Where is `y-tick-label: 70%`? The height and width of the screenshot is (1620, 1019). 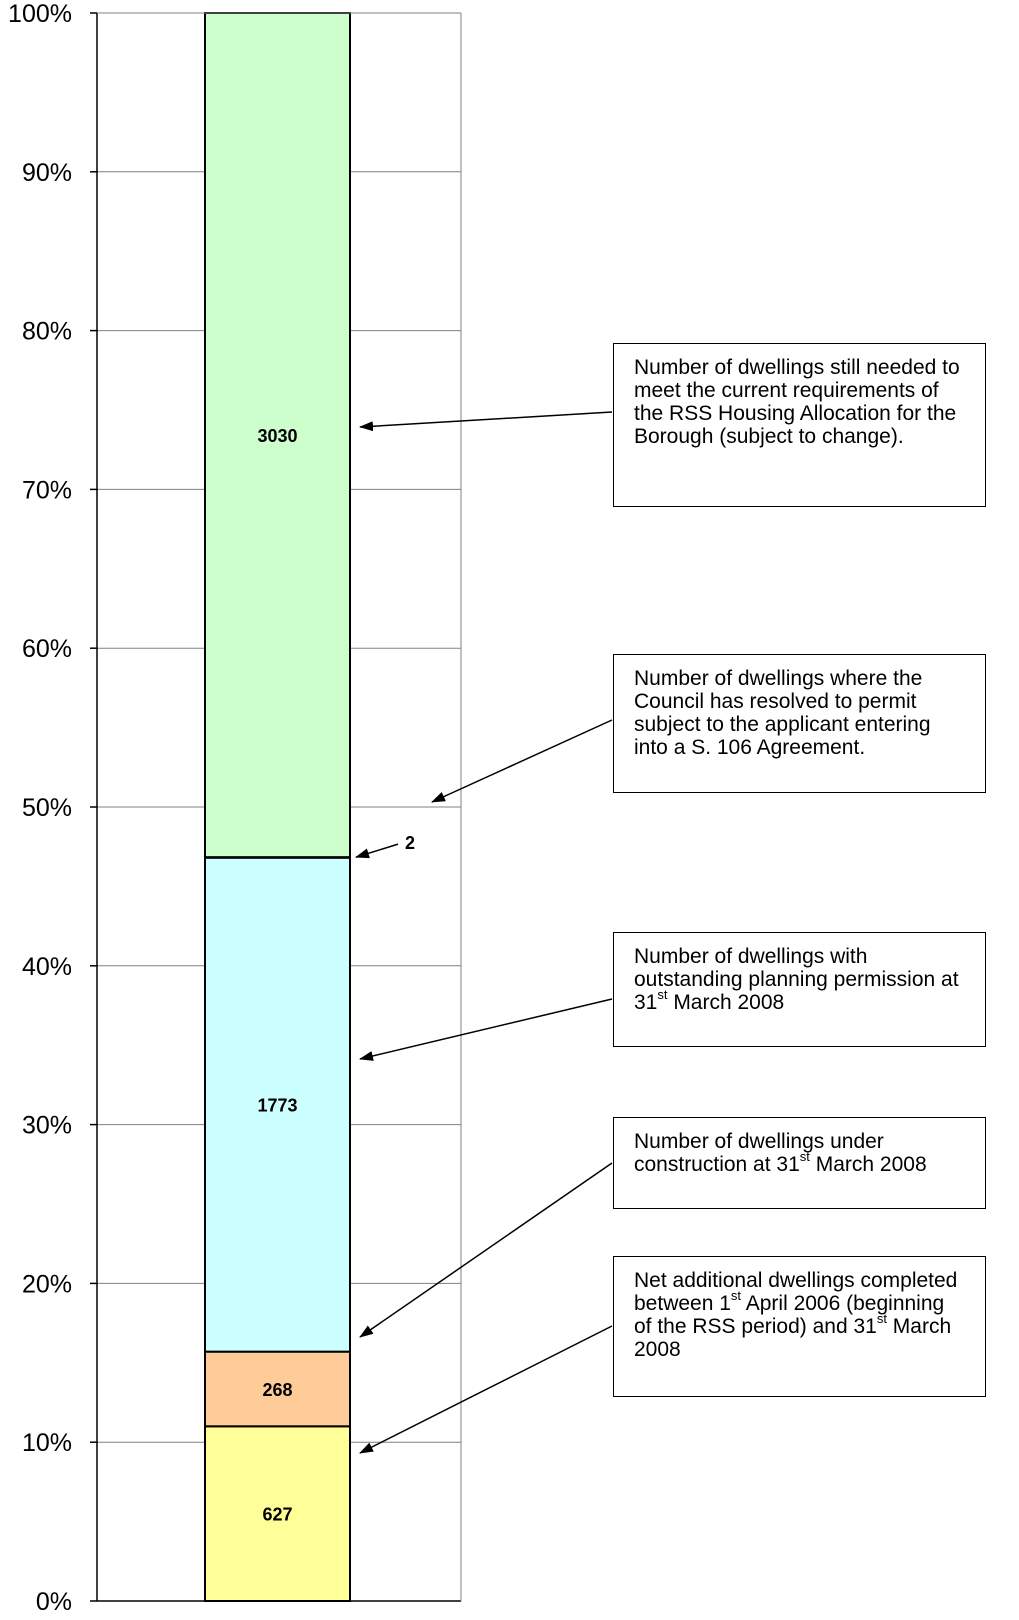 y-tick-label: 70% is located at coordinates (47, 490).